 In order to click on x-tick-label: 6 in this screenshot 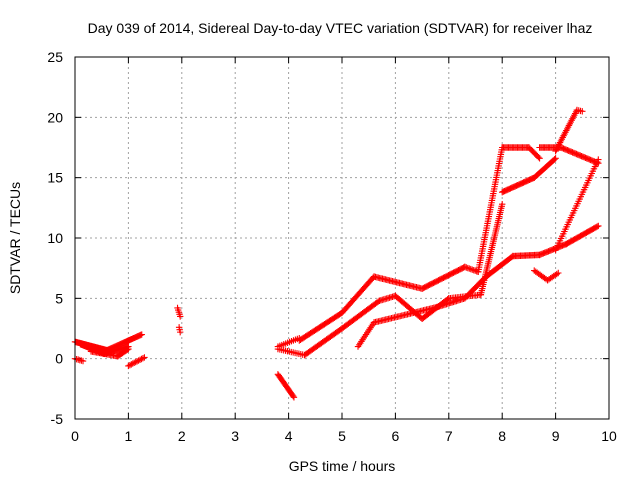, I will do `click(396, 436)`.